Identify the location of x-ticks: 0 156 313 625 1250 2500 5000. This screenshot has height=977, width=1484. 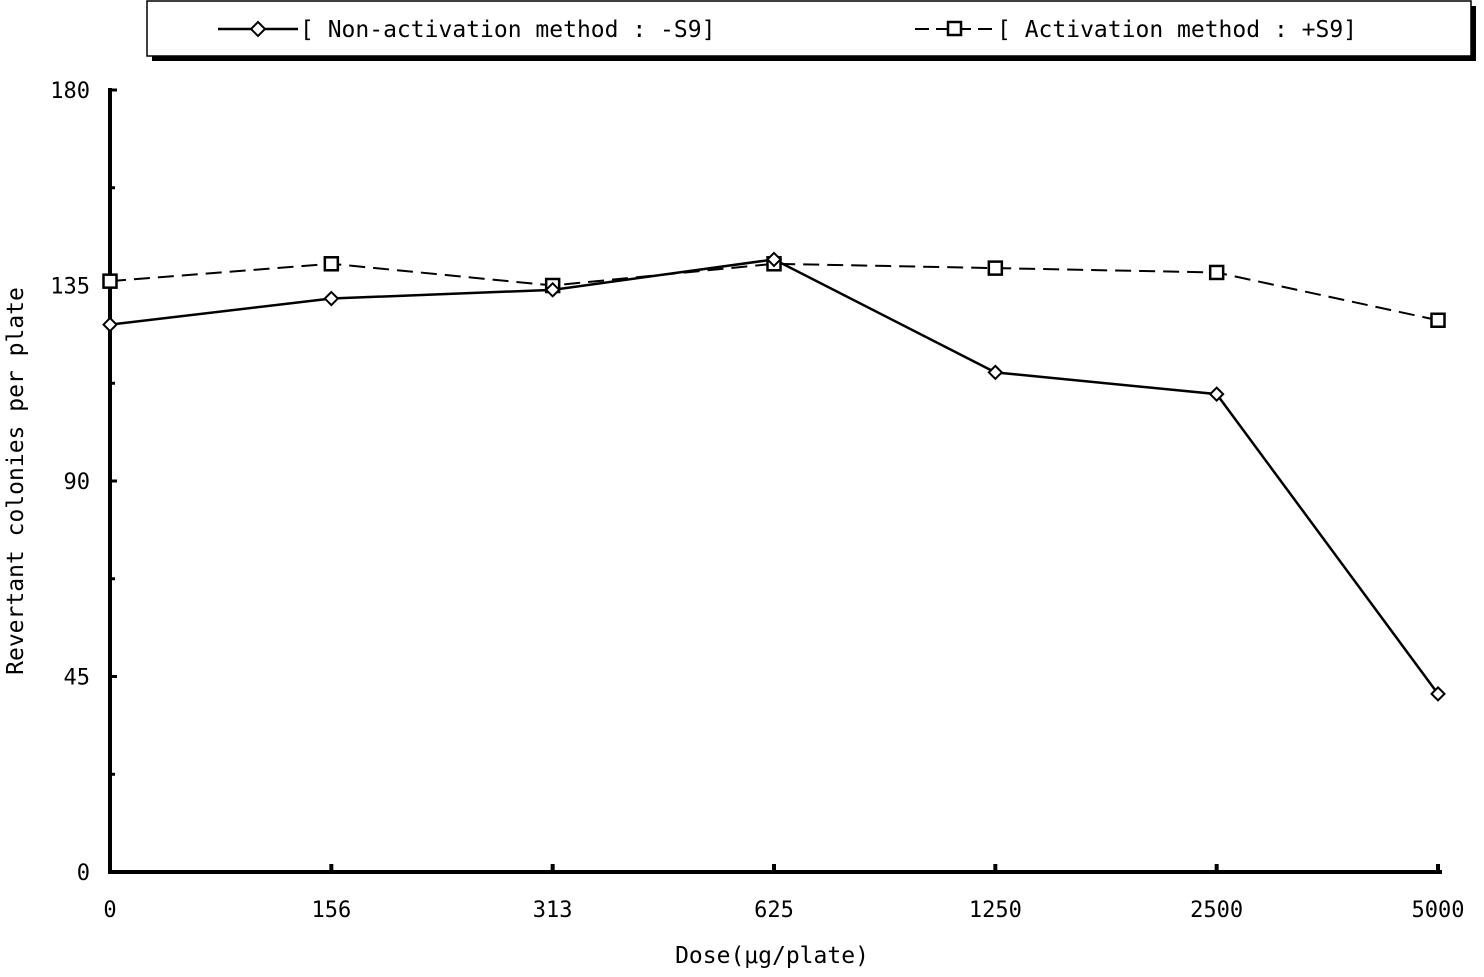
(783, 893).